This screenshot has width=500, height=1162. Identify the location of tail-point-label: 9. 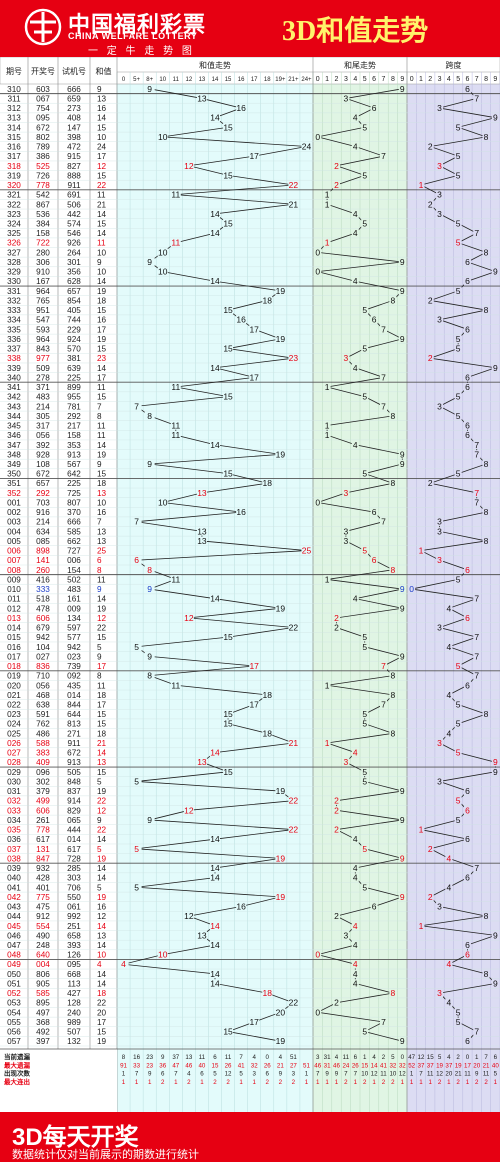
(402, 89).